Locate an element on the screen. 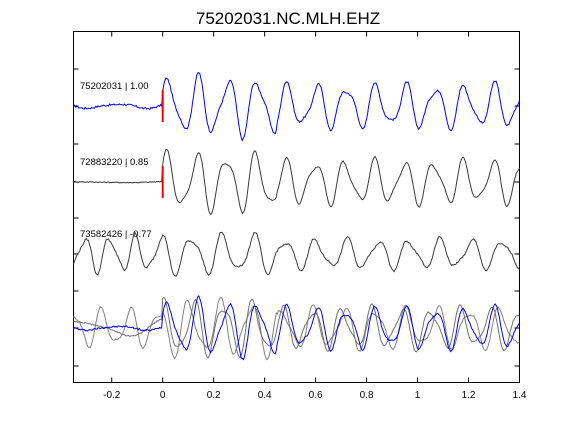  trace-label: 75202031 | 1.00 is located at coordinates (114, 86).